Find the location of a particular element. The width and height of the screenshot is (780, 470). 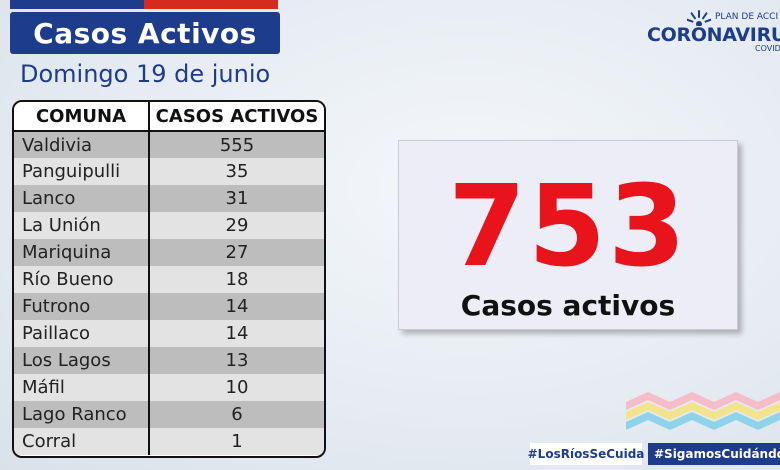

casos-cell: 13 is located at coordinates (236, 360).